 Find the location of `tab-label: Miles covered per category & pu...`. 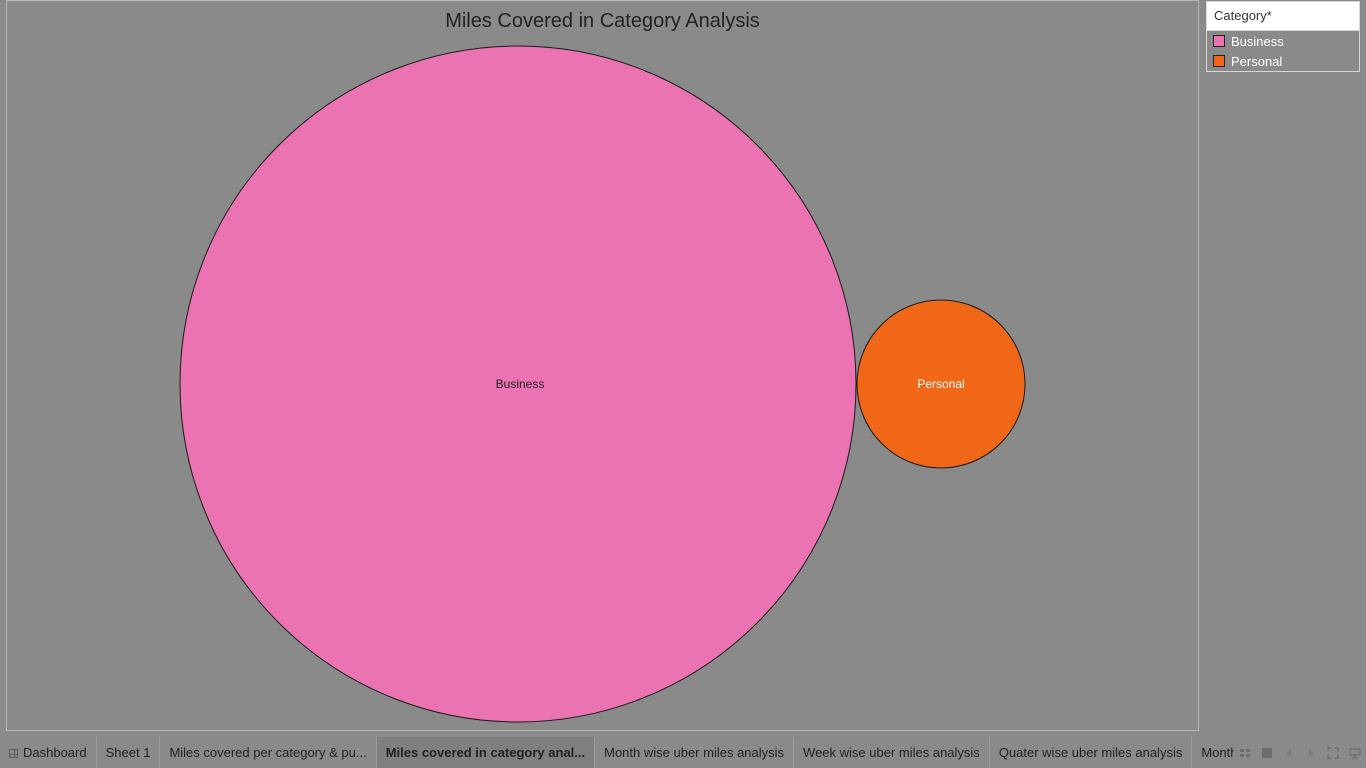

tab-label: Miles covered per category & pu... is located at coordinates (268, 752).